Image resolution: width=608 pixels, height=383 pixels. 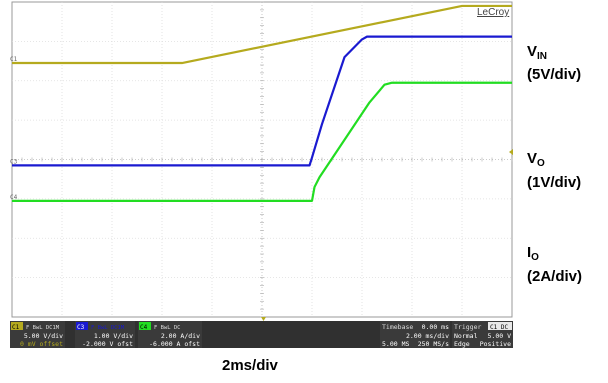 I want to click on channel-1-badge, so click(x=17, y=326).